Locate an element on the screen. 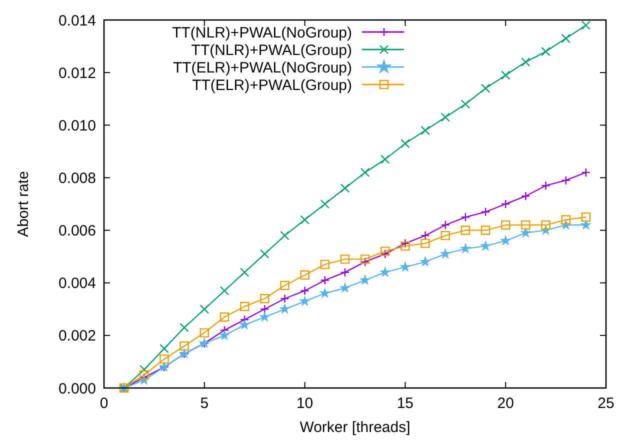 Image resolution: width=622 pixels, height=442 pixels. x-tick-label: 0 is located at coordinates (104, 403).